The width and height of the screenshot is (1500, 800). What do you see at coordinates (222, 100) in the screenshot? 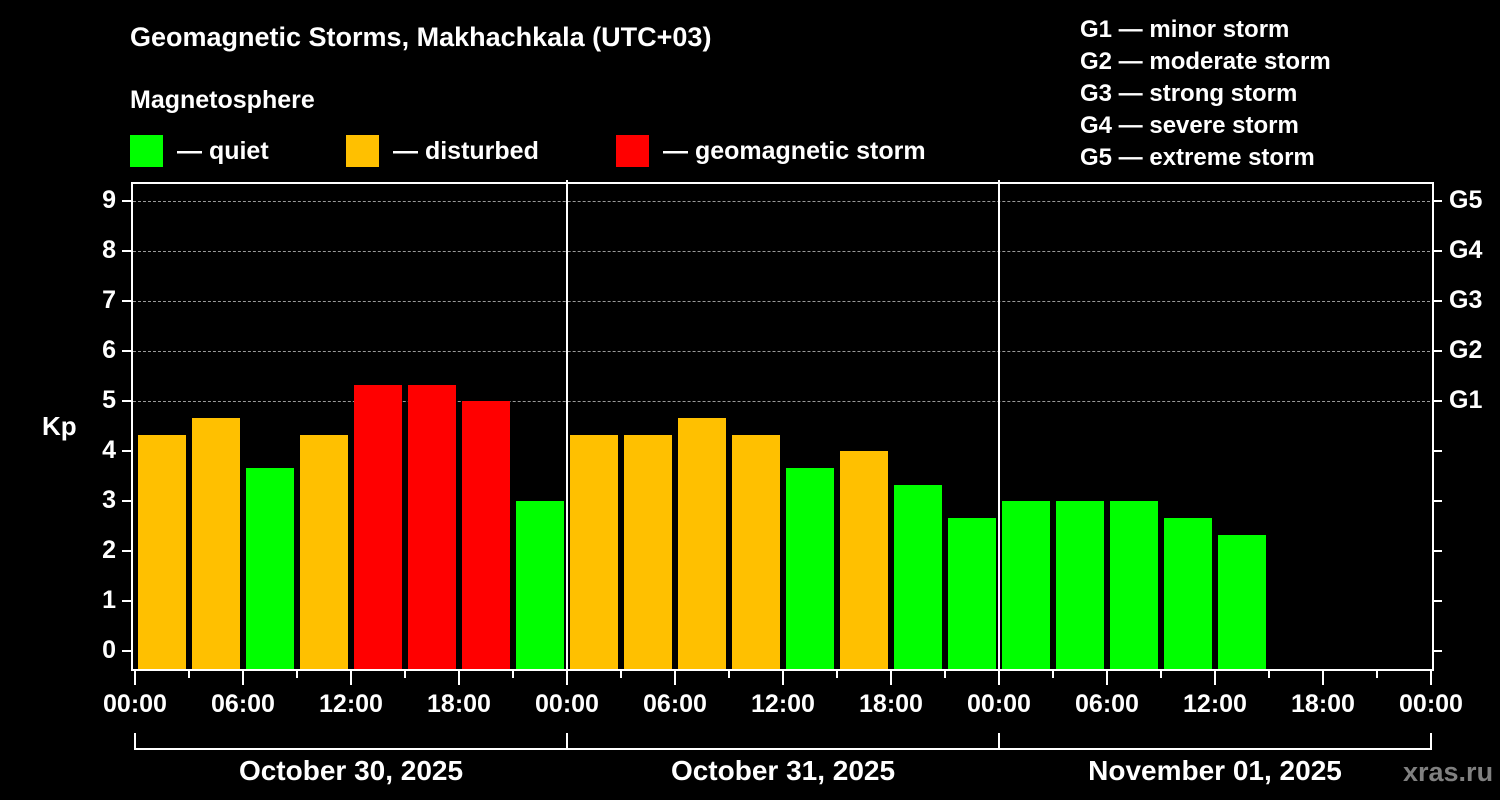
I see `chart-subtitle: Magnetosphere` at bounding box center [222, 100].